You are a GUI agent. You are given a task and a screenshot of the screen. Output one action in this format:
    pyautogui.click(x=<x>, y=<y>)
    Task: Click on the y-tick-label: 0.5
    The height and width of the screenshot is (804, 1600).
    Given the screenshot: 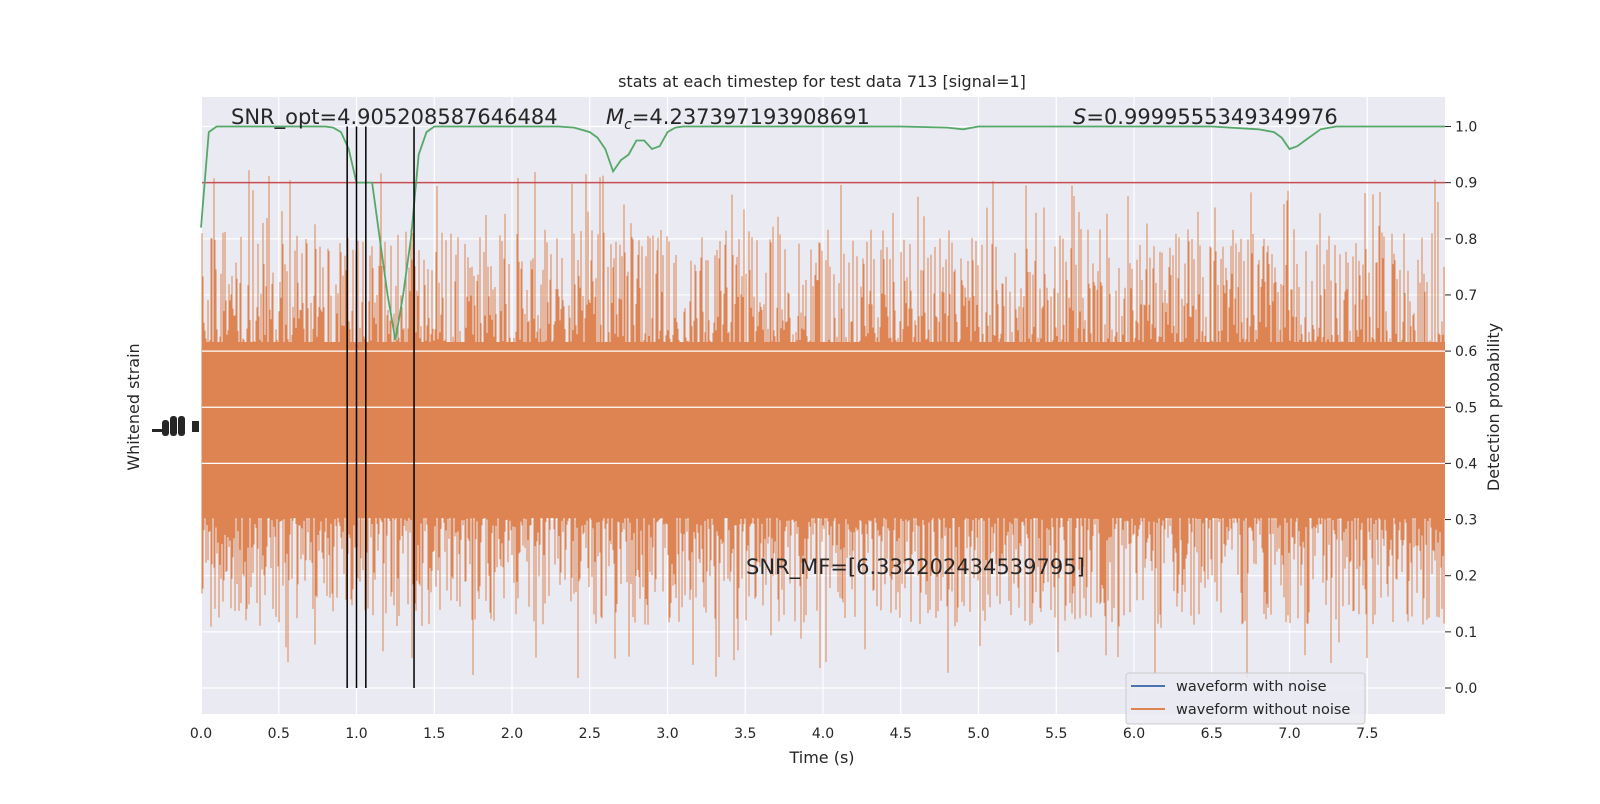 What is the action you would take?
    pyautogui.click(x=1466, y=408)
    